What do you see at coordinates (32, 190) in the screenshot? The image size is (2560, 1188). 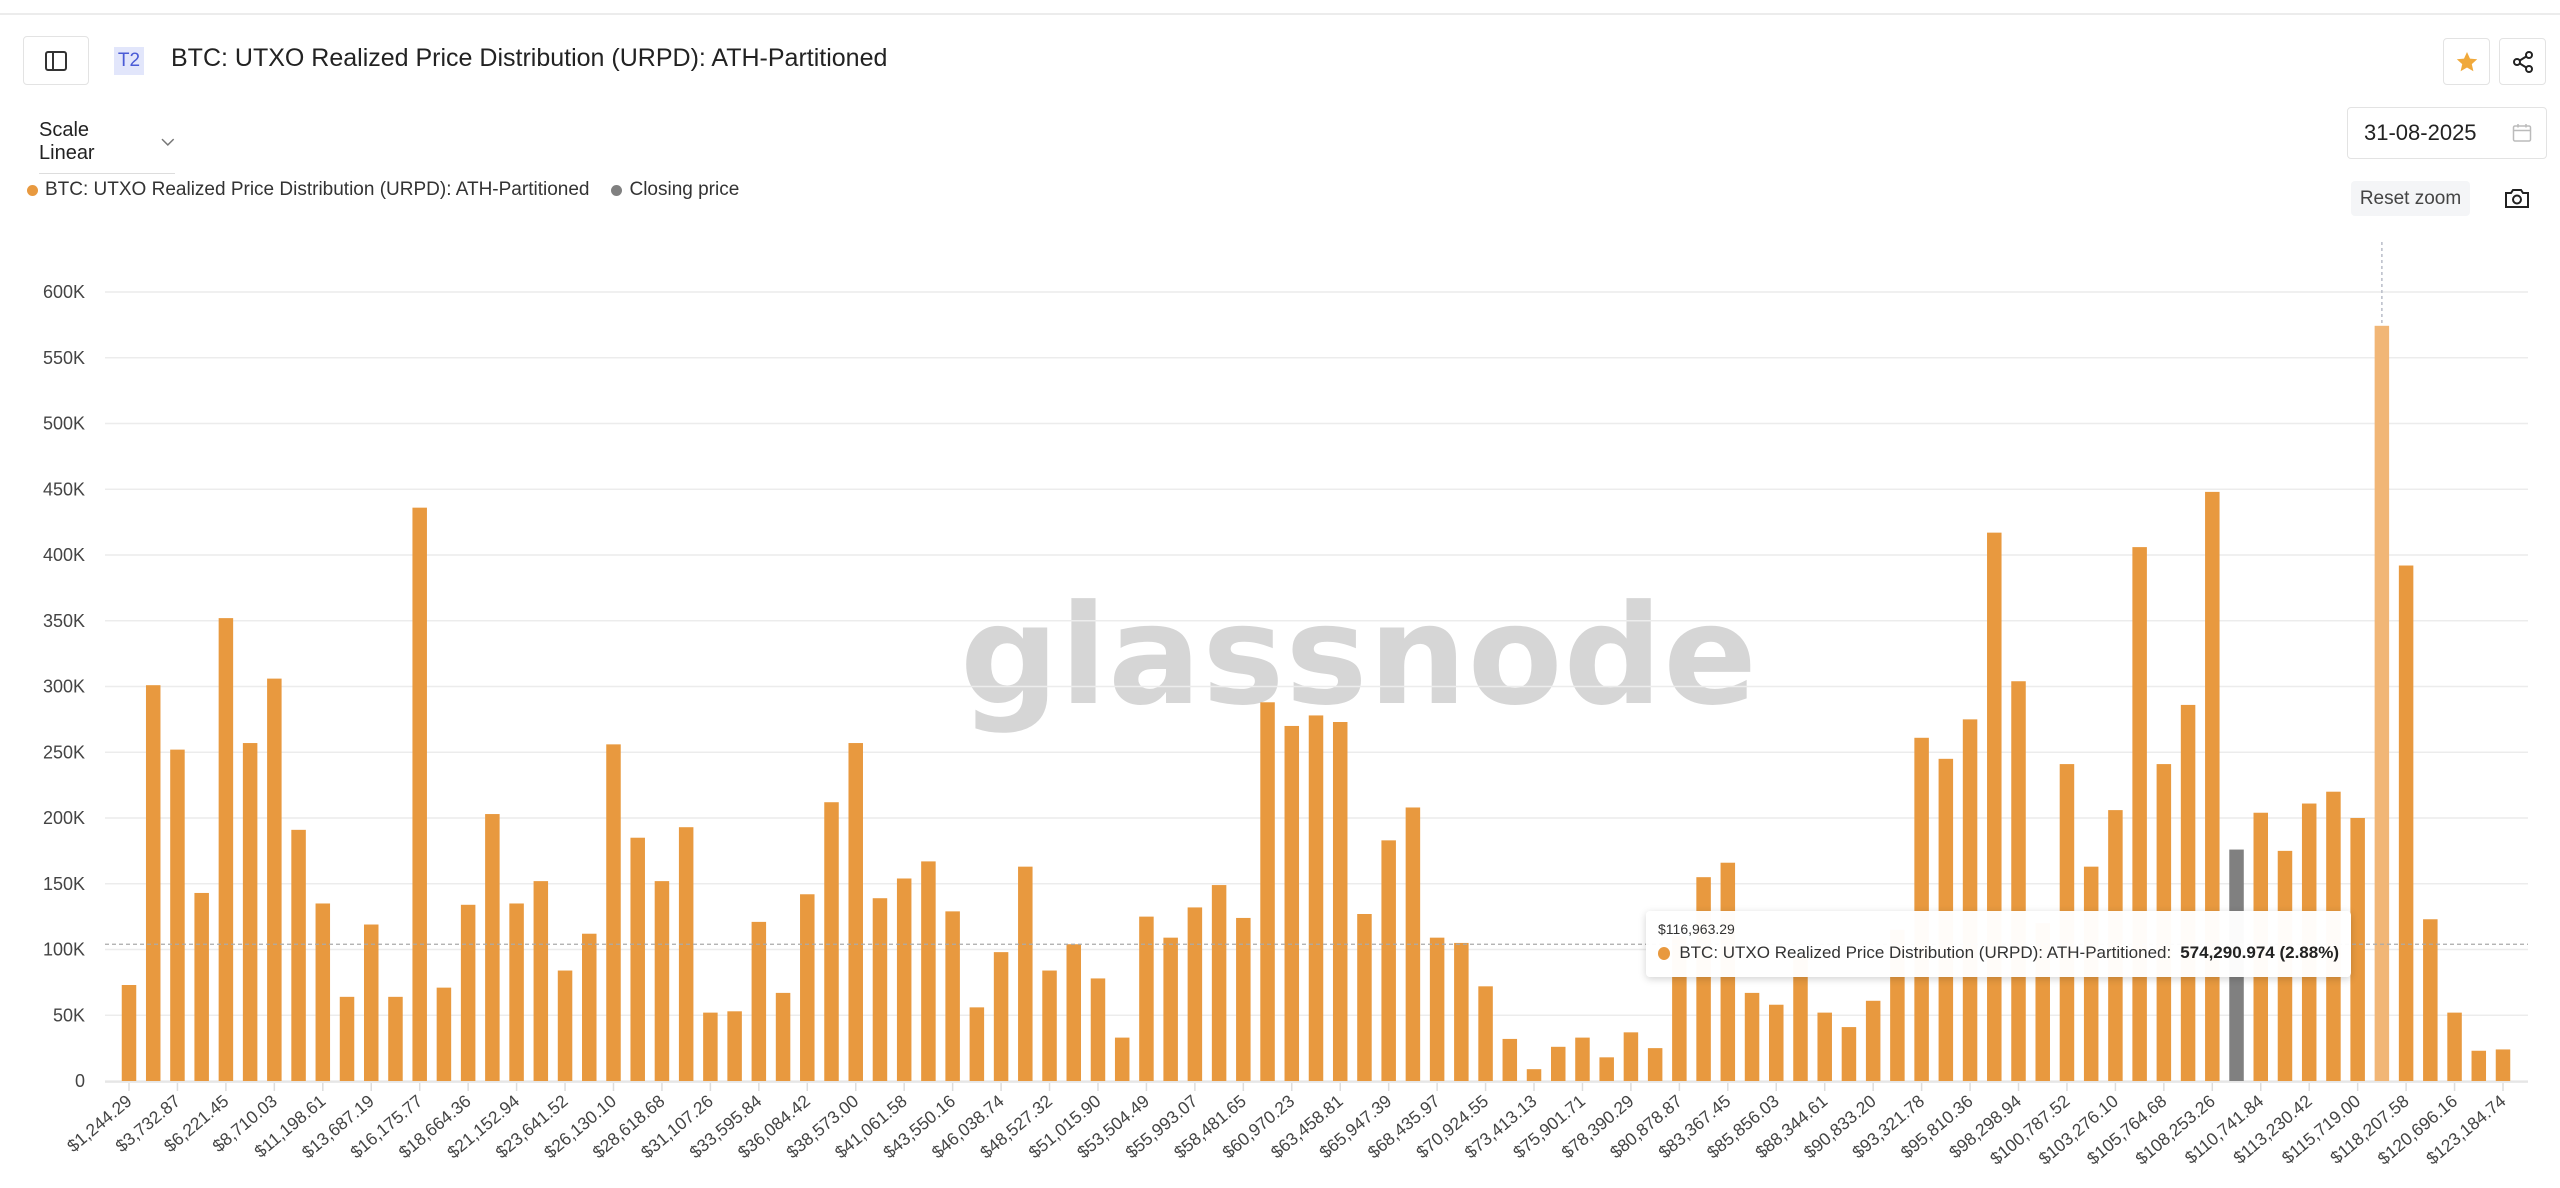 I see `legend-dot-orange` at bounding box center [32, 190].